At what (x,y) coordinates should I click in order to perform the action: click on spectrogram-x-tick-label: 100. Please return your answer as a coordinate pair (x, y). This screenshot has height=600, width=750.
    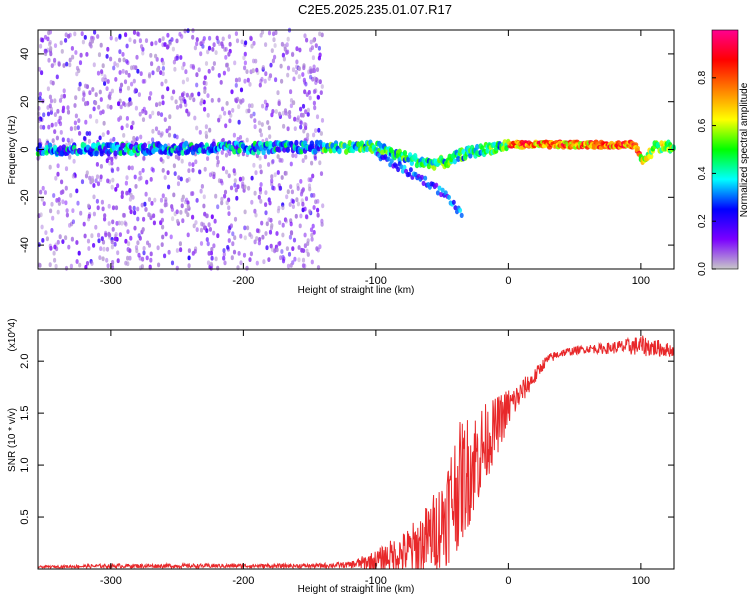
    Looking at the image, I should click on (641, 281).